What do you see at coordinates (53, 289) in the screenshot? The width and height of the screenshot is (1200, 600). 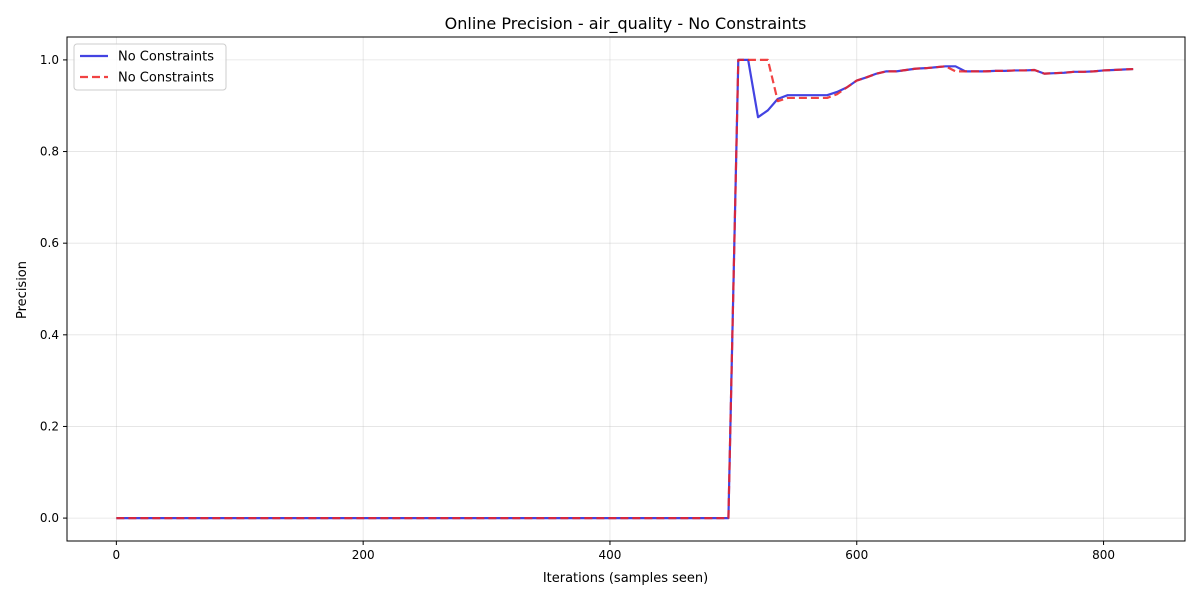 I see `y-axis: 0.0 0.2 0.4 0.6 0.8 1.0` at bounding box center [53, 289].